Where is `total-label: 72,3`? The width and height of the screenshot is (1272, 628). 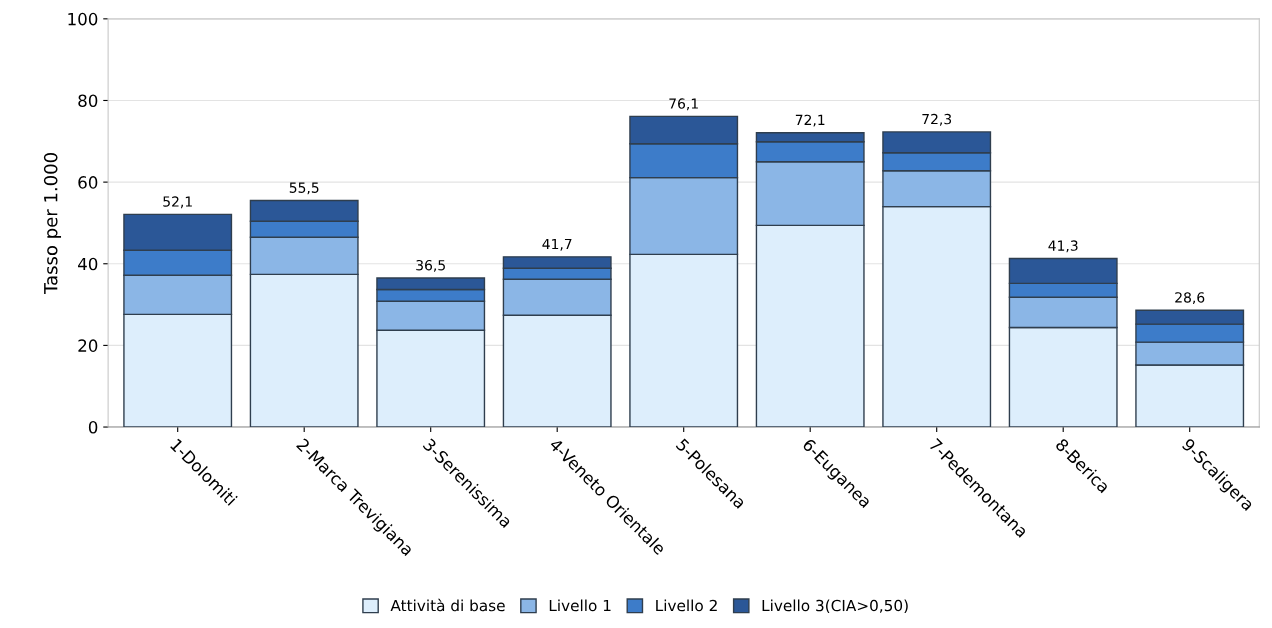
total-label: 72,3 is located at coordinates (937, 119).